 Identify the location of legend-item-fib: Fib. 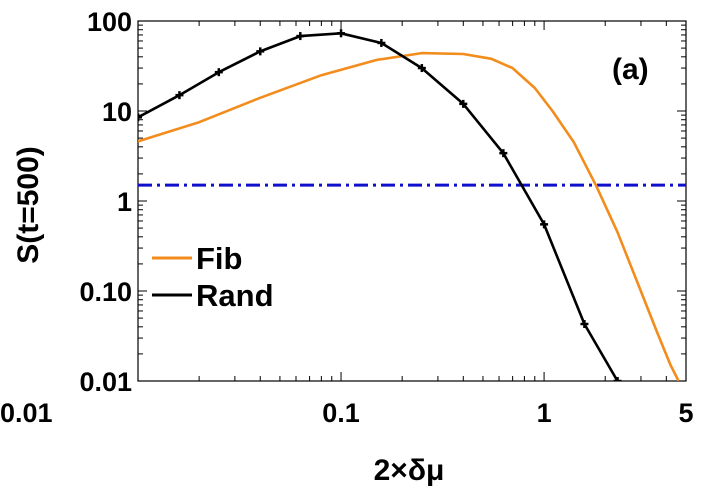
(197, 258).